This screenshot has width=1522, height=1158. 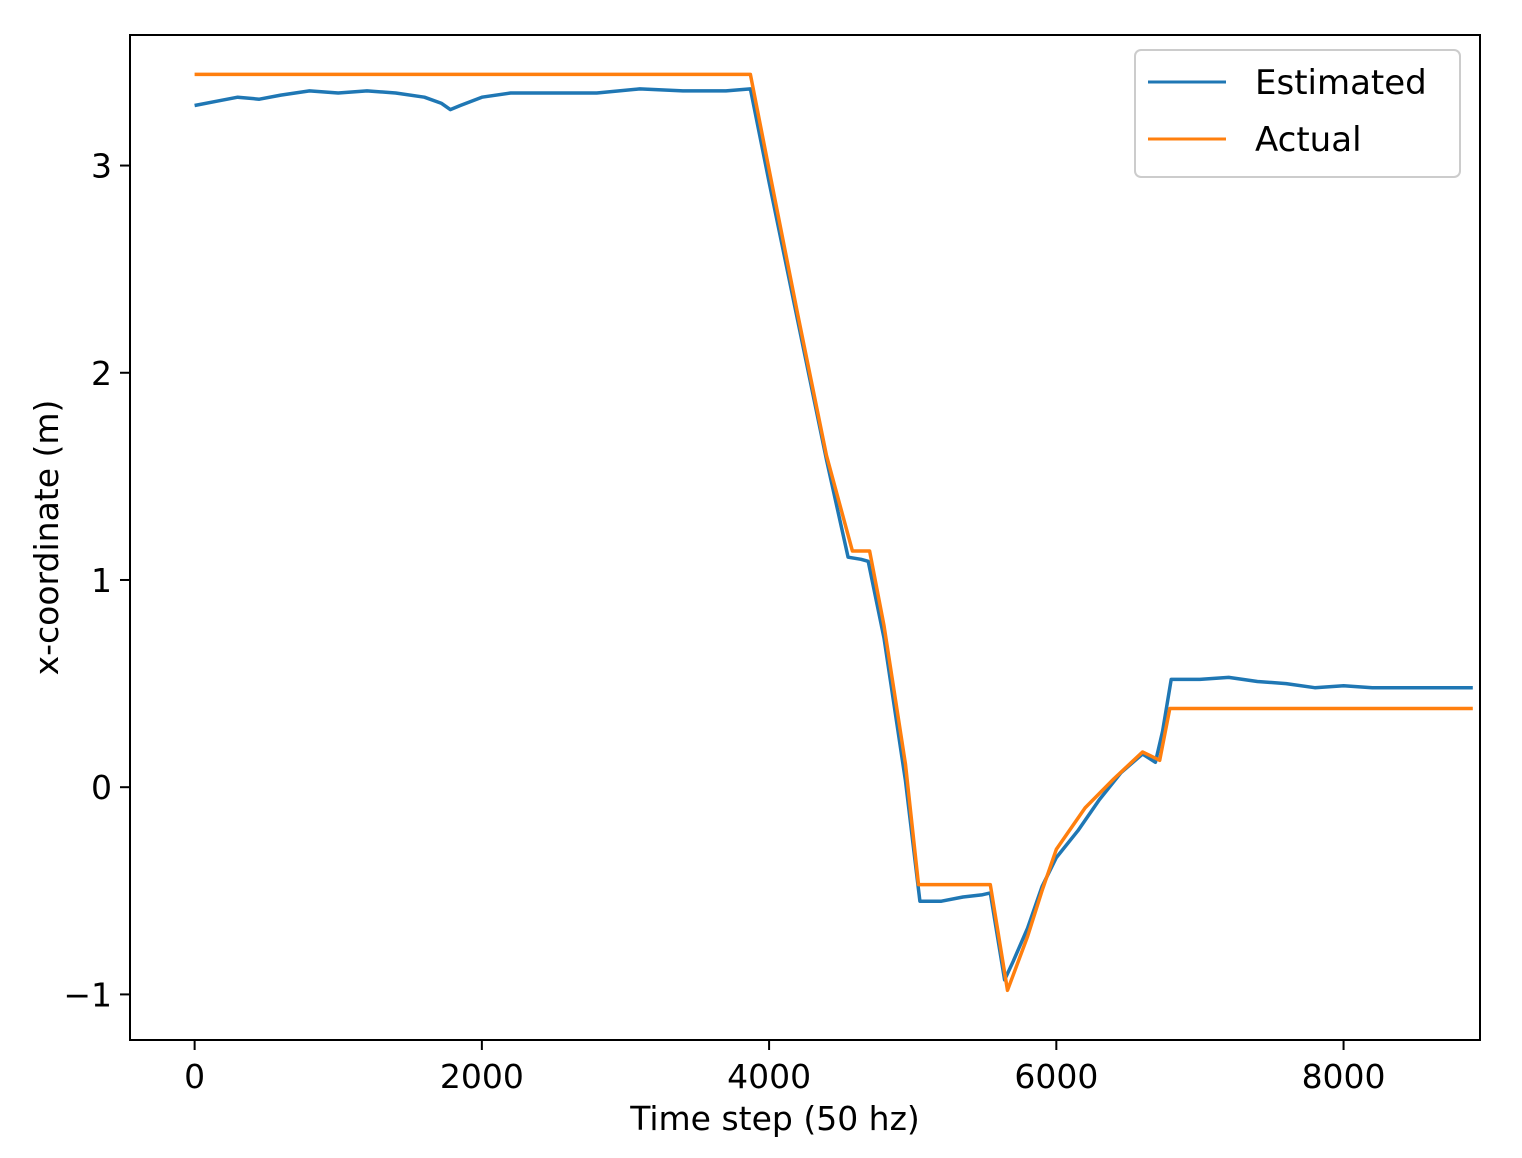 What do you see at coordinates (482, 1076) in the screenshot?
I see `x-tick-label: 2000` at bounding box center [482, 1076].